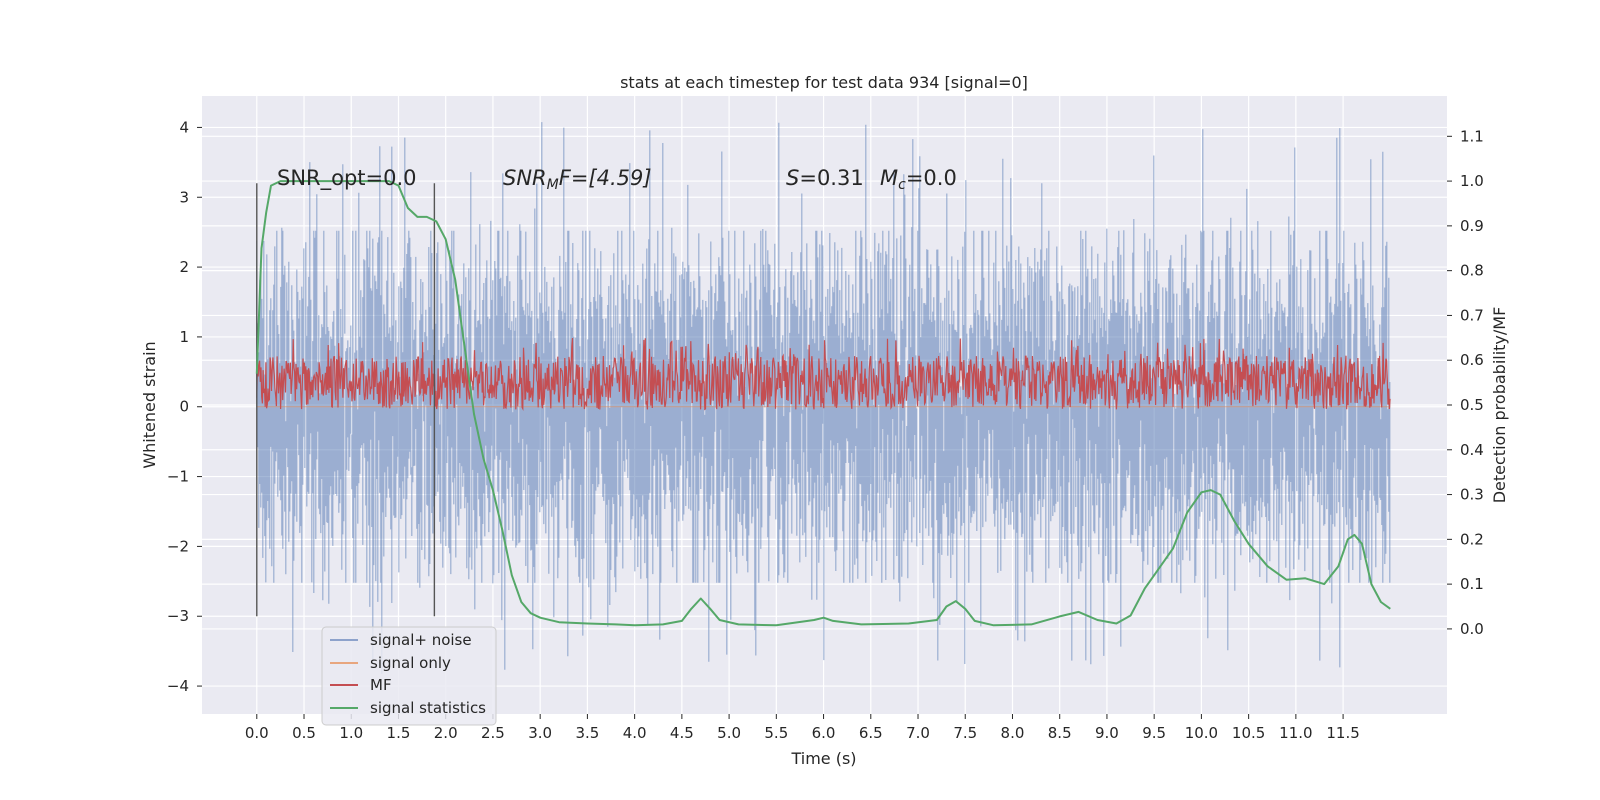 Image resolution: width=1600 pixels, height=800 pixels. Describe the element at coordinates (184, 337) in the screenshot. I see `y-left-tick-label: 1` at that location.